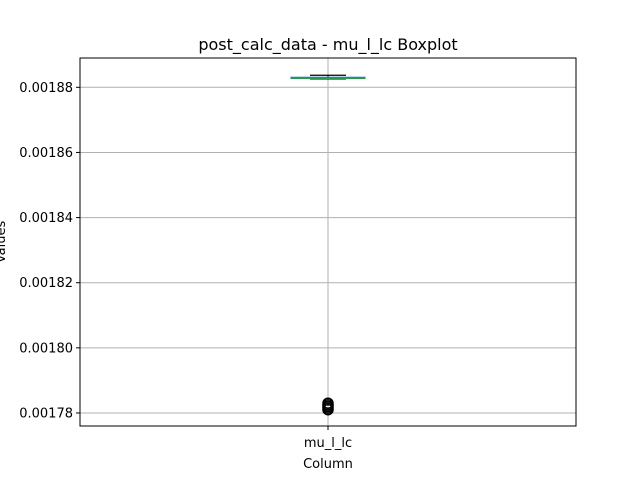  I want to click on y-tick-label: 0.00186, so click(46, 153).